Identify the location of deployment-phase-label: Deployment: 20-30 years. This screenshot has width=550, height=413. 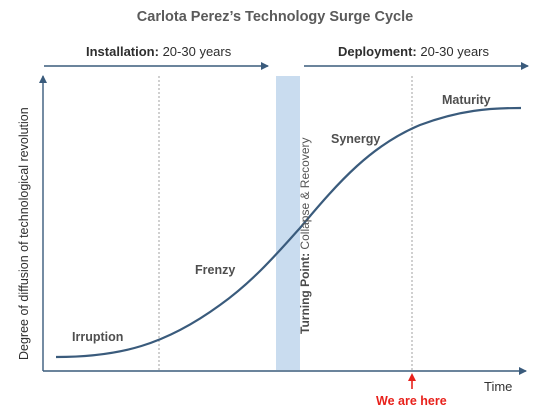
(413, 51).